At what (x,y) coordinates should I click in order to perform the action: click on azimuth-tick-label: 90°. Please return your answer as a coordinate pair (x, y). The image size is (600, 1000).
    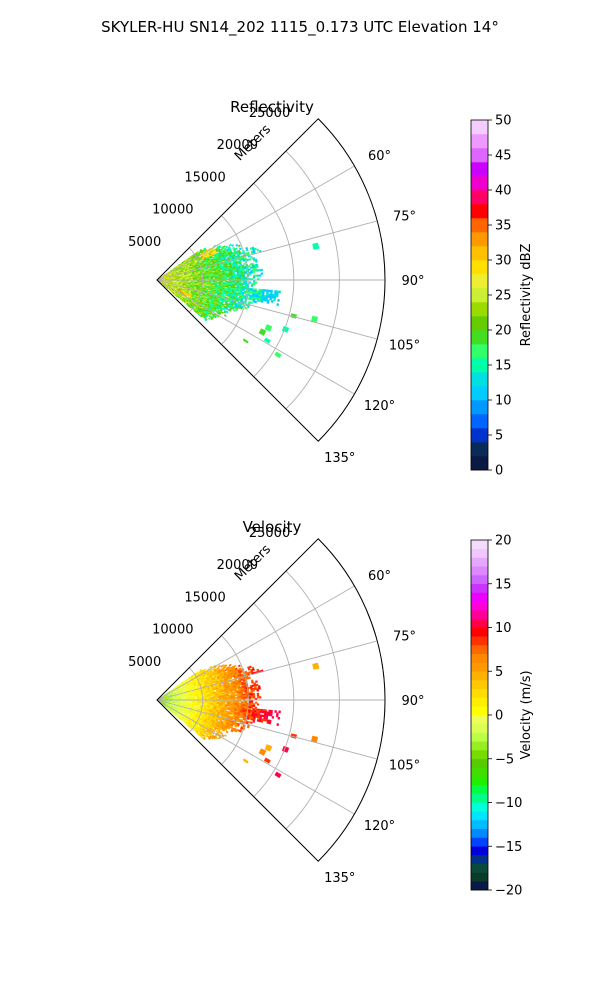
    Looking at the image, I should click on (412, 281).